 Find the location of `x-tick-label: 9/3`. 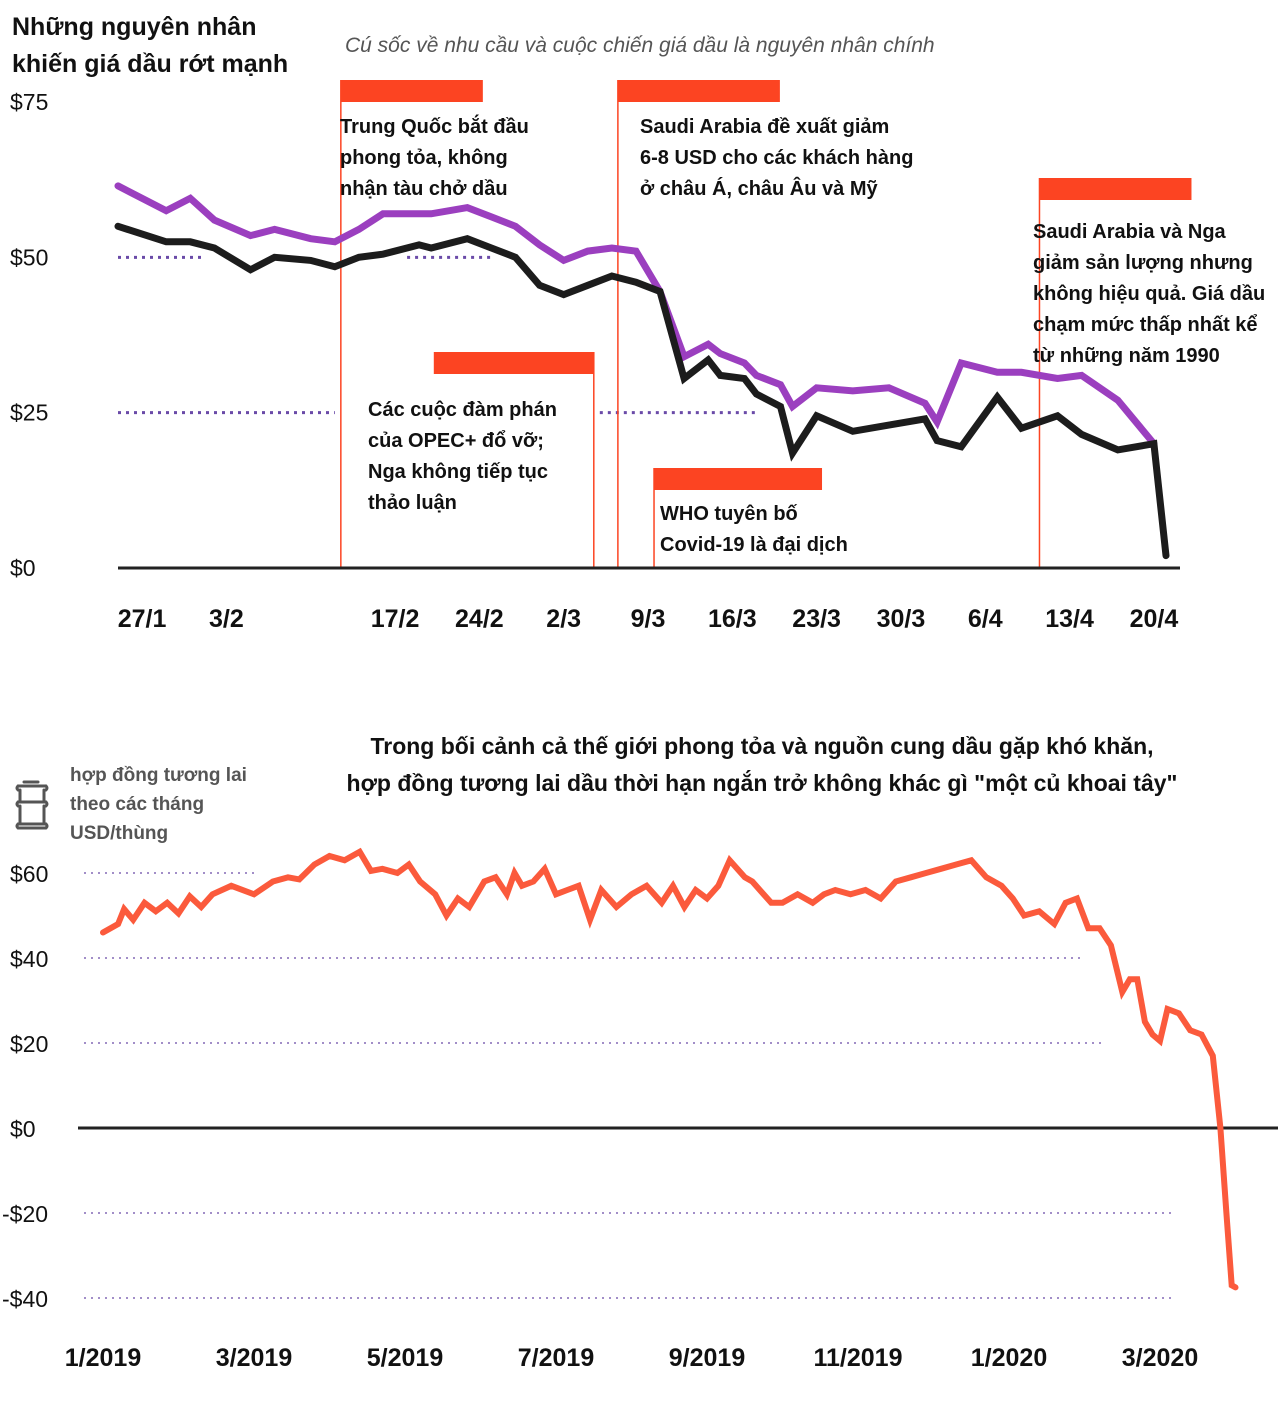

x-tick-label: 9/3 is located at coordinates (648, 619).